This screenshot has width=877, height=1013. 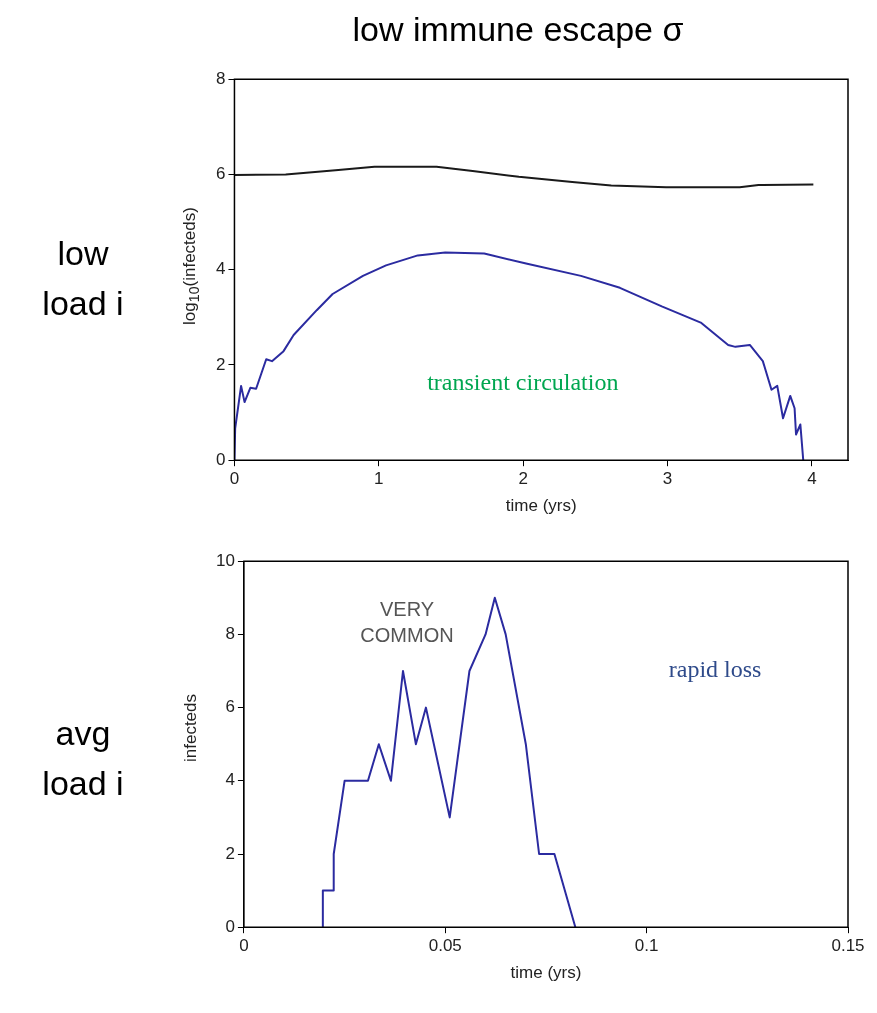 I want to click on annotation: transient circulation, so click(x=523, y=382).